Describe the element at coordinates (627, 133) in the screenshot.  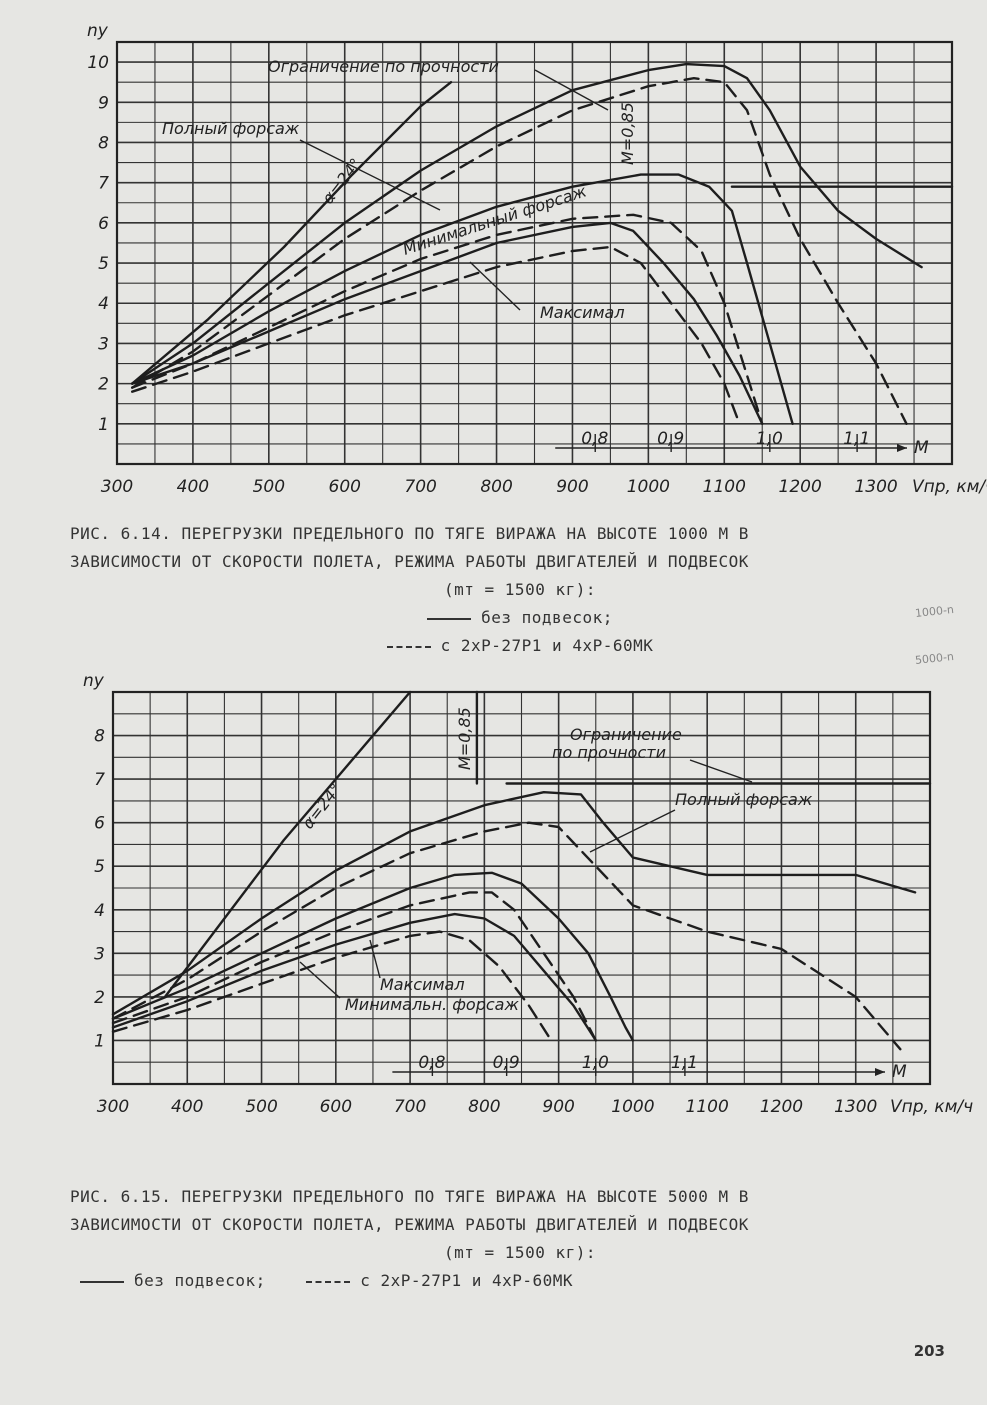
I see `chart-annotation: M=0,85` at that location.